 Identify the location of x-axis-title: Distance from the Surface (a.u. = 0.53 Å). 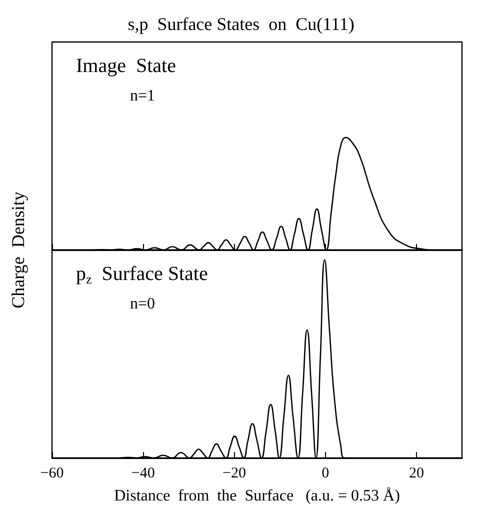
(257, 495).